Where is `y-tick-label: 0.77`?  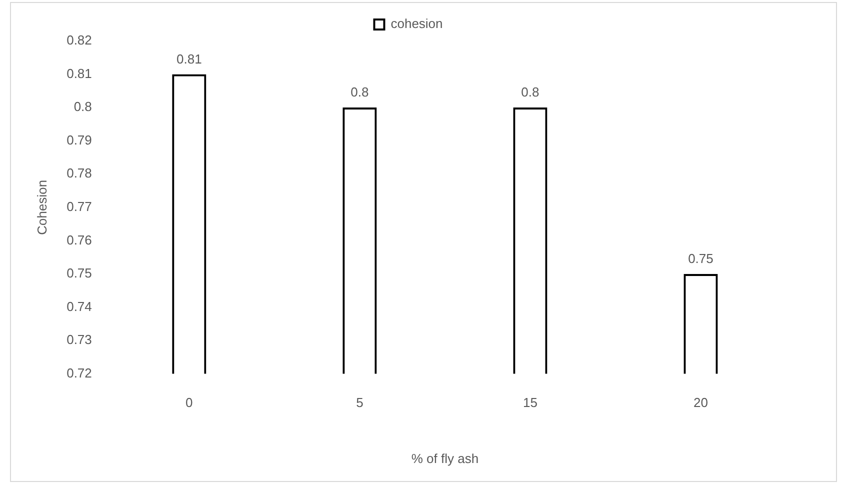 y-tick-label: 0.77 is located at coordinates (79, 206).